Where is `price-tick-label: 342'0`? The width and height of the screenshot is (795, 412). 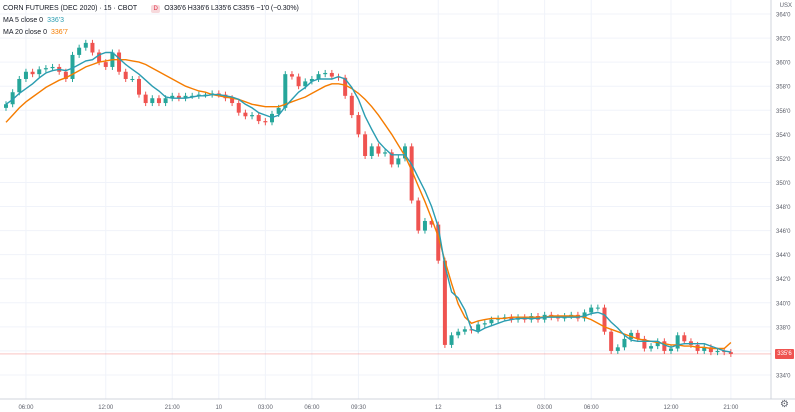
price-tick-label: 342'0 is located at coordinates (783, 280).